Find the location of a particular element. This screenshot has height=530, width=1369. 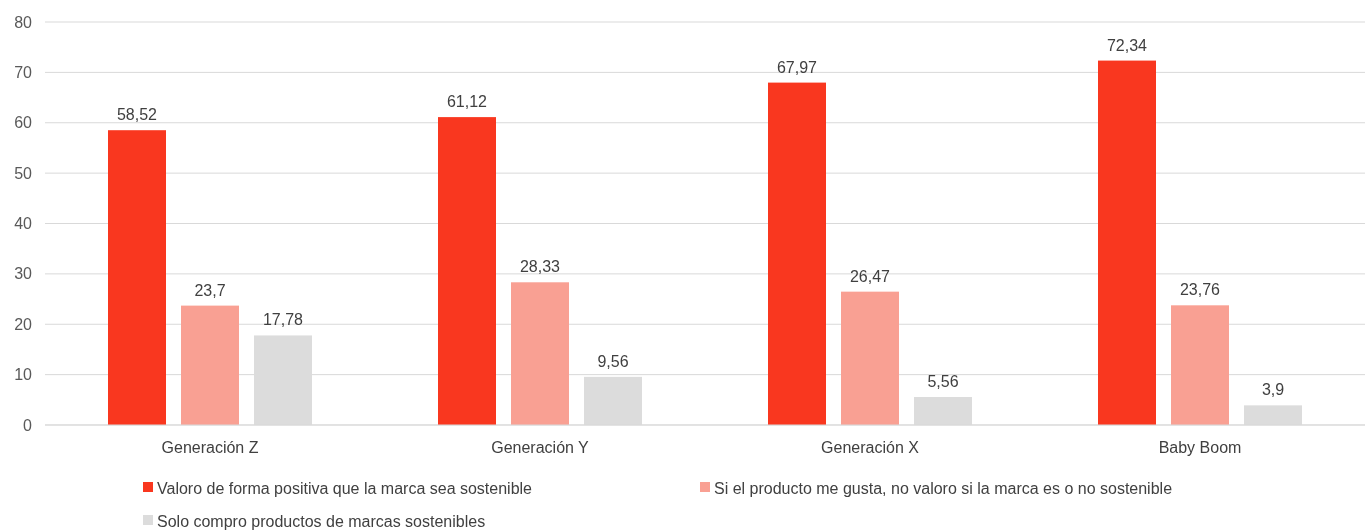

data-label: 9,56 is located at coordinates (613, 361).